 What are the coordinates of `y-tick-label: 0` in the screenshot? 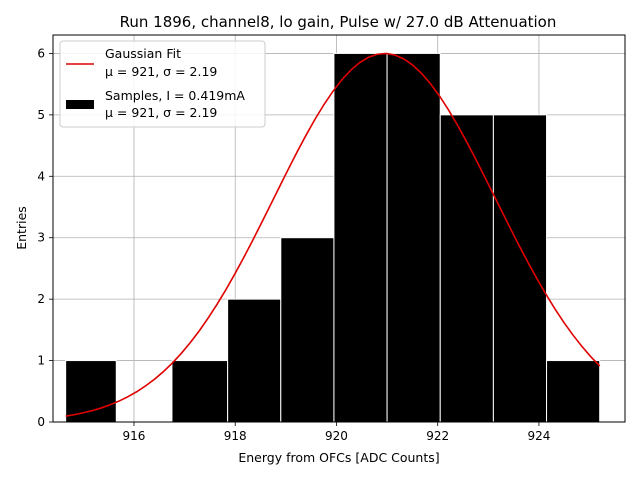 It's located at (41, 422).